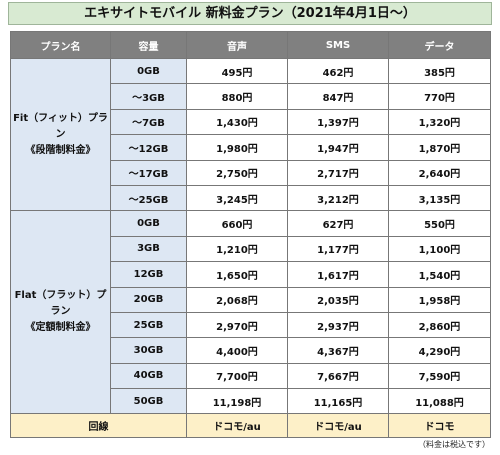 The height and width of the screenshot is (455, 500). What do you see at coordinates (439, 45) in the screenshot?
I see `column-header: データ` at bounding box center [439, 45].